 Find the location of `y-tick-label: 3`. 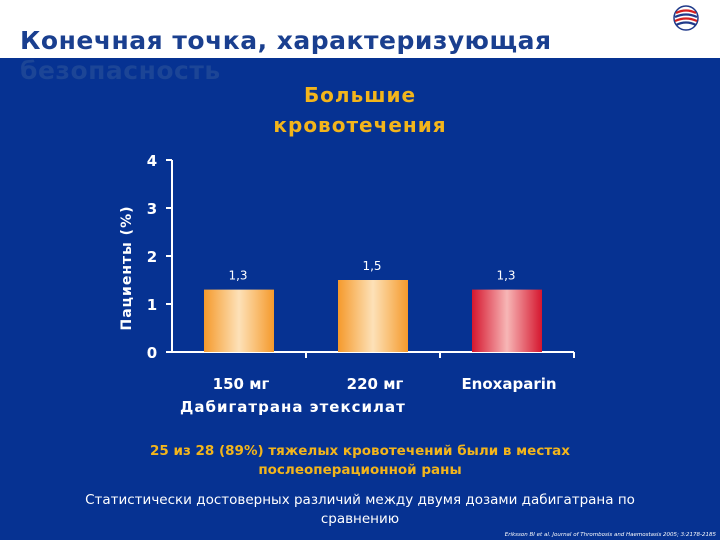

y-tick-label: 3 is located at coordinates (152, 209).